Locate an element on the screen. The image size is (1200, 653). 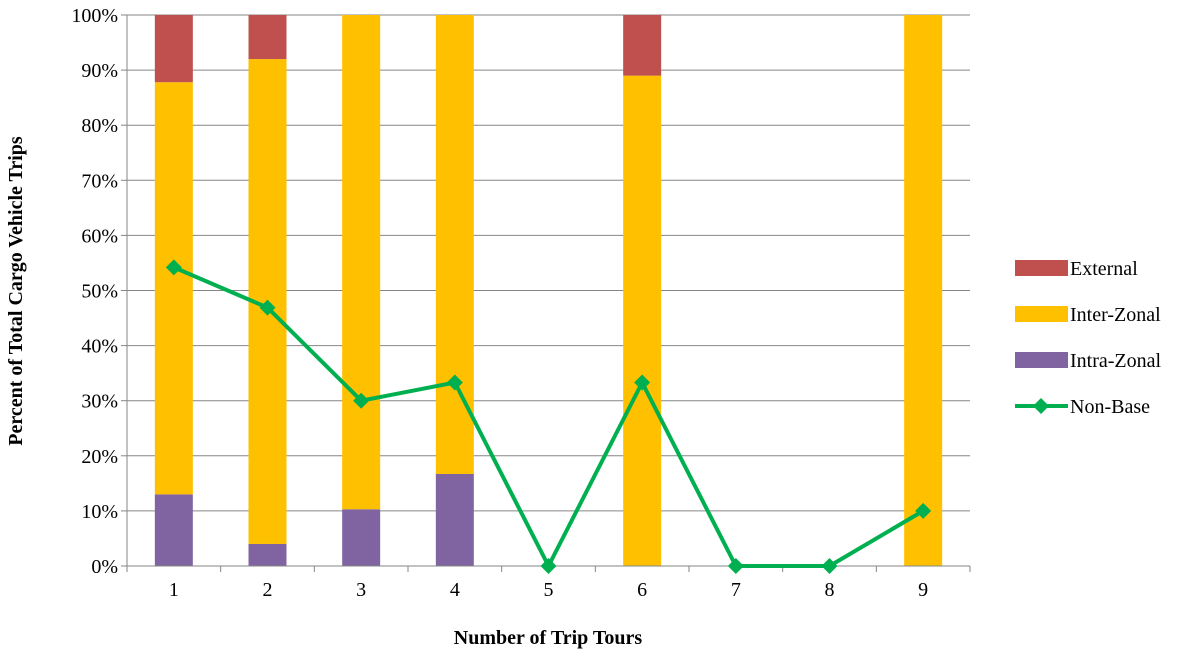
x-tick-label: 6 is located at coordinates (642, 590).